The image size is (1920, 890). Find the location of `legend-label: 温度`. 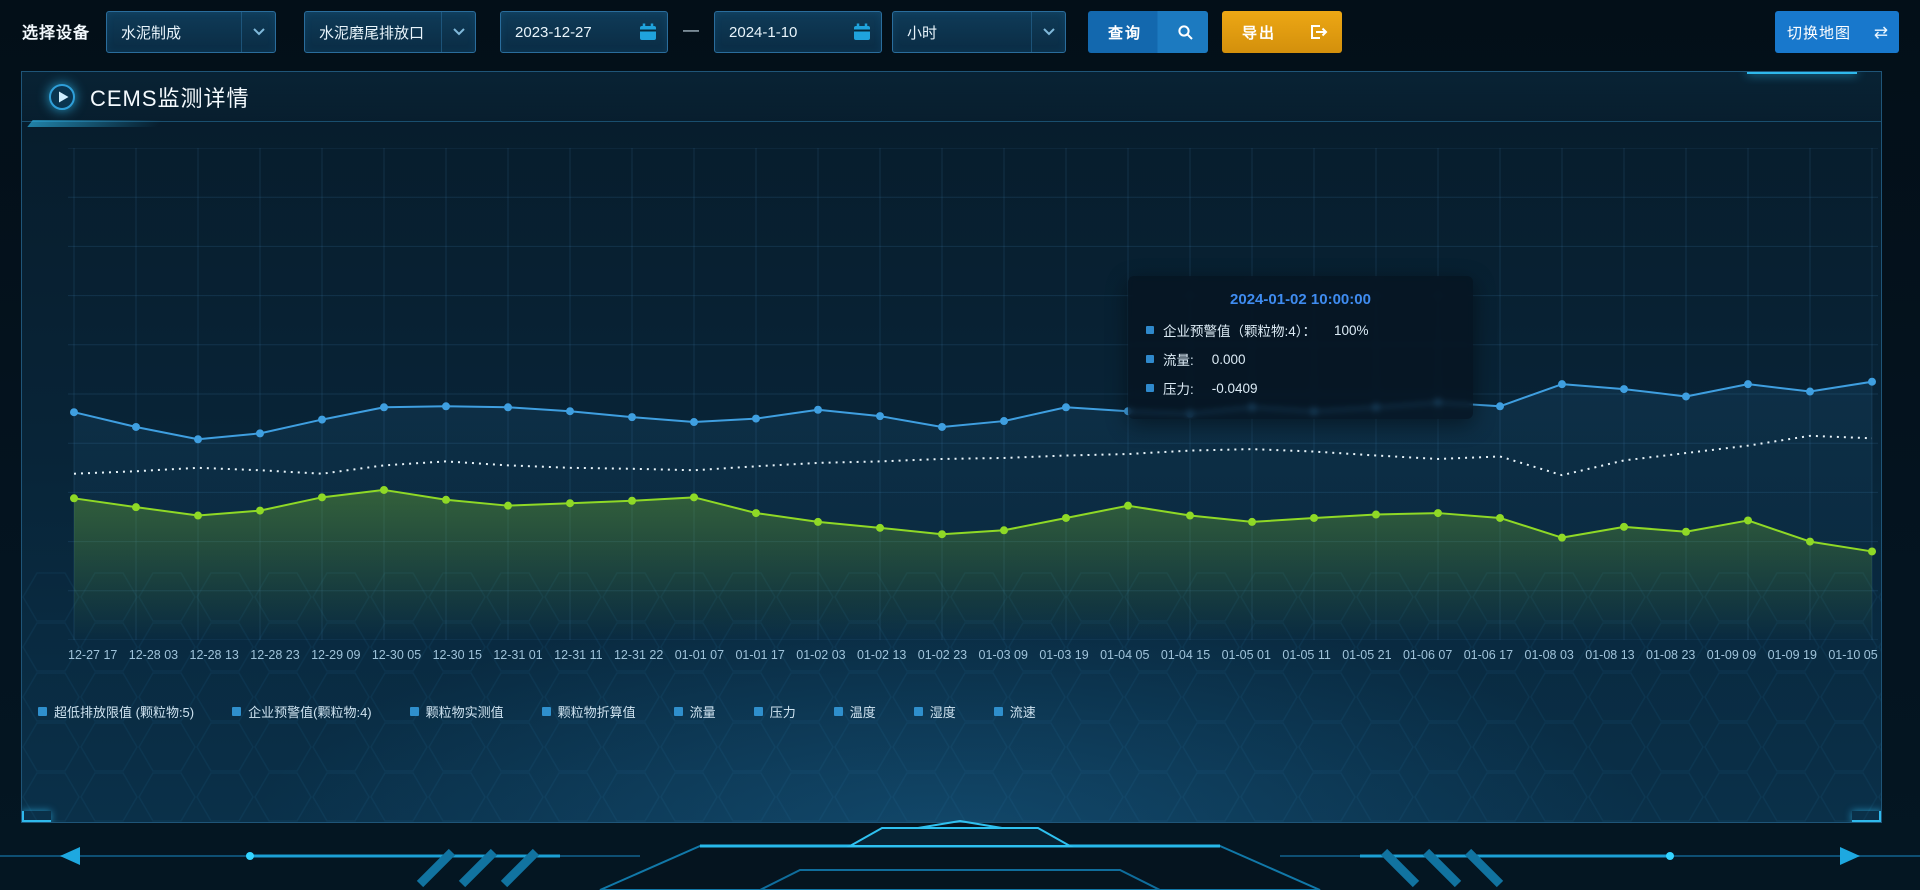

legend-label: 温度 is located at coordinates (862, 712).